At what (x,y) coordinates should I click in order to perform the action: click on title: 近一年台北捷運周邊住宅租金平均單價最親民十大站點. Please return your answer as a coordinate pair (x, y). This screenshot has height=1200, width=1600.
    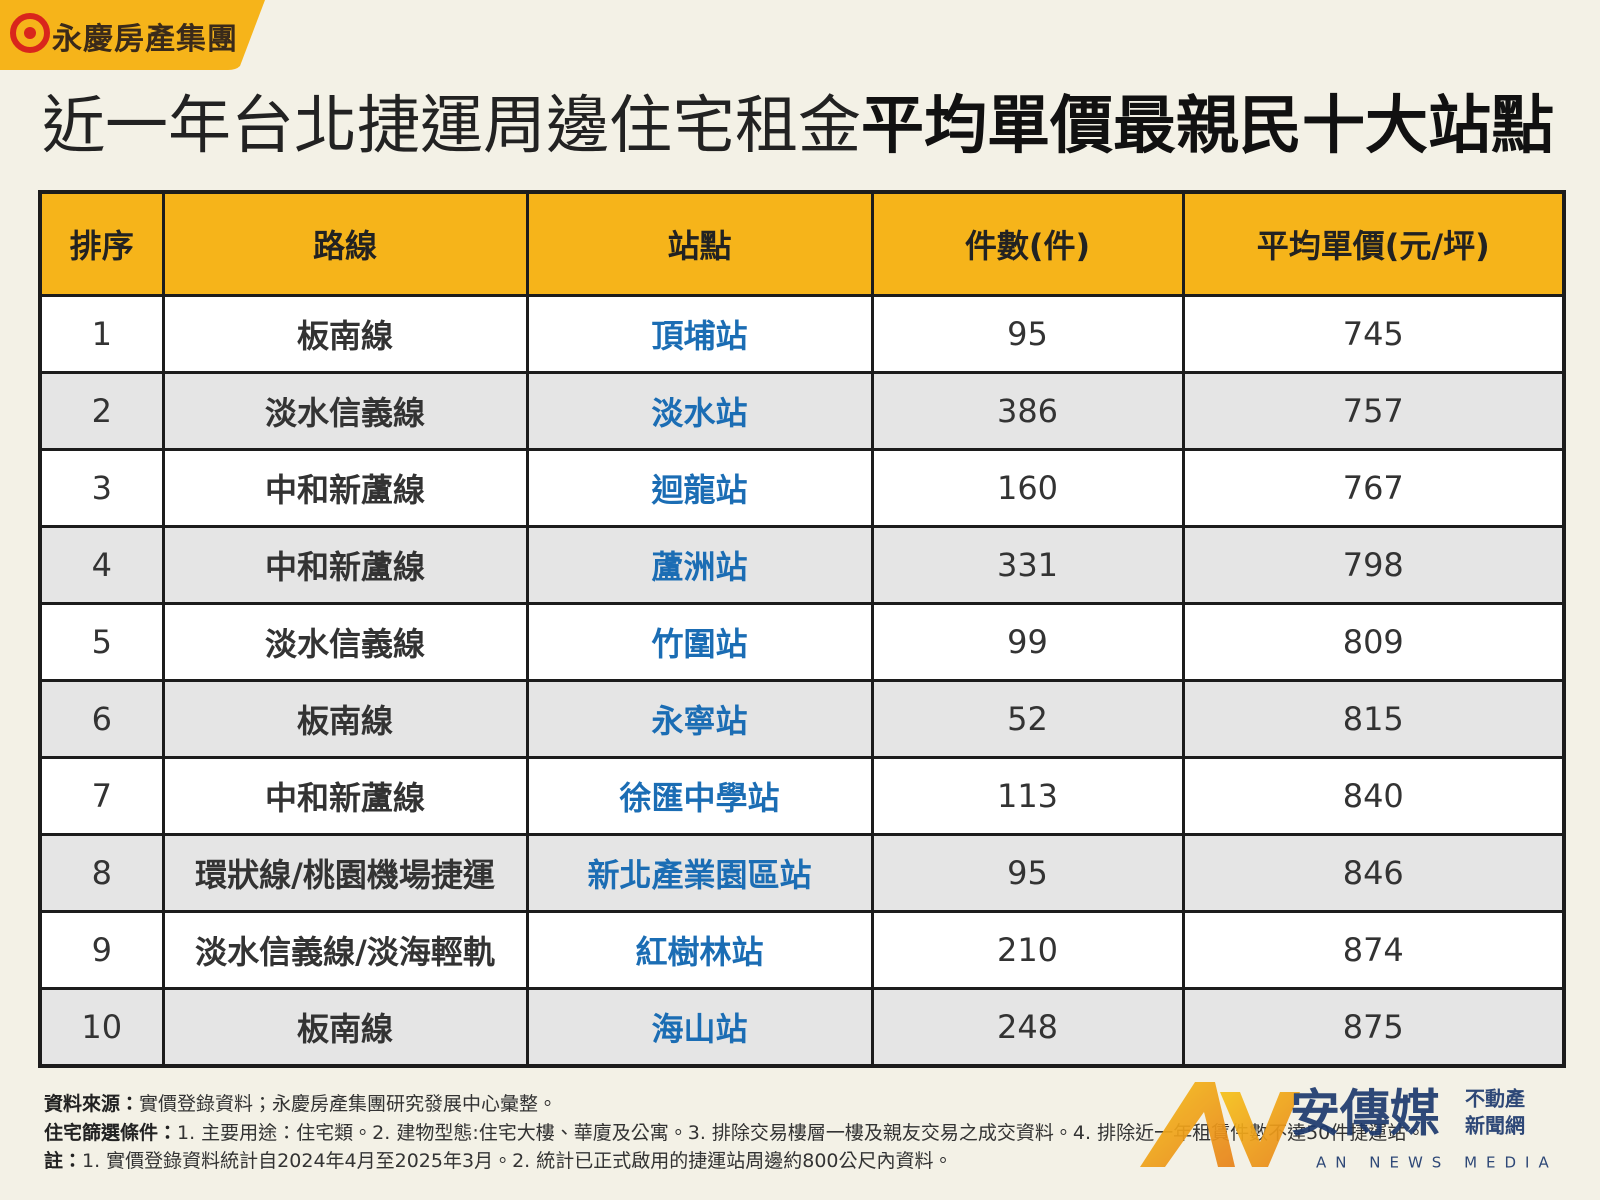
    Looking at the image, I should click on (798, 126).